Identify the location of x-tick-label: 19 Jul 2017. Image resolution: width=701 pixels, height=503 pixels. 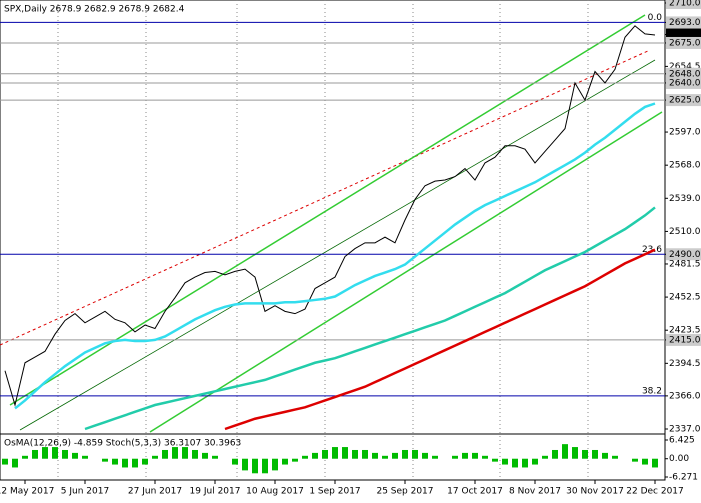
(215, 492).